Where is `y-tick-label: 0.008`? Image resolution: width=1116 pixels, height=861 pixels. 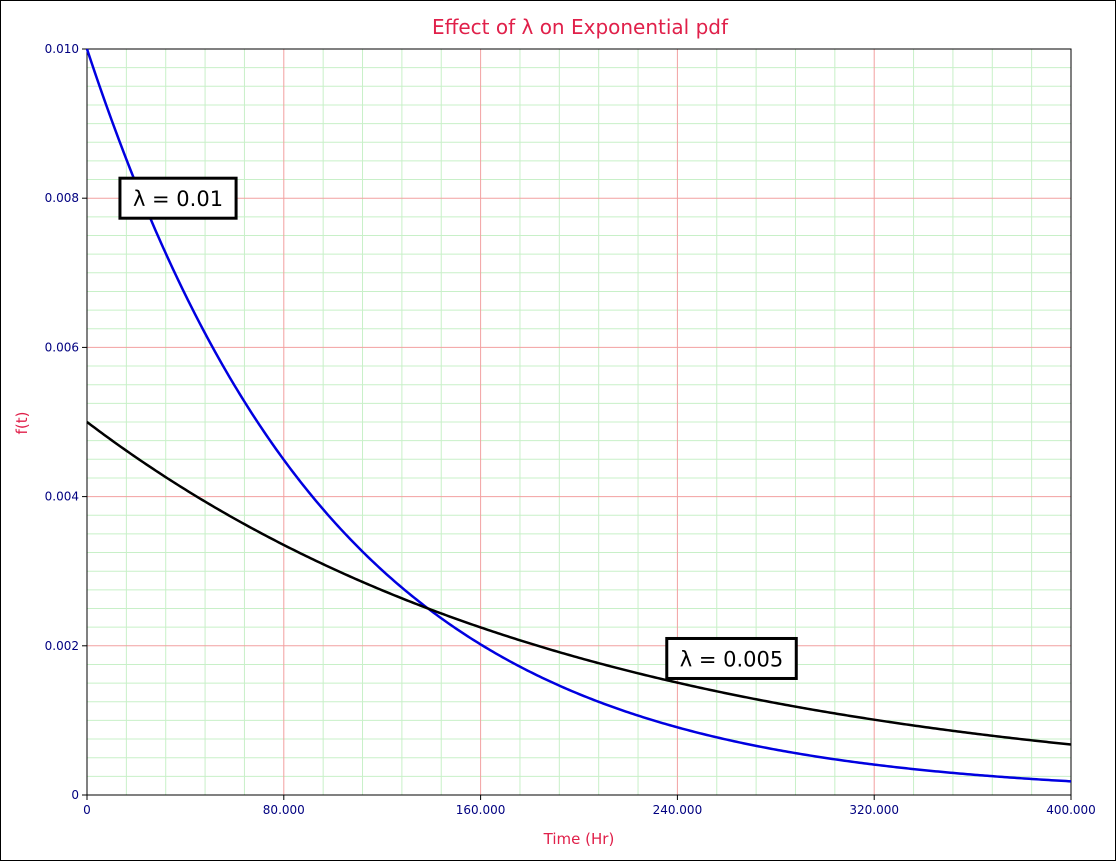
y-tick-label: 0.008 is located at coordinates (62, 198).